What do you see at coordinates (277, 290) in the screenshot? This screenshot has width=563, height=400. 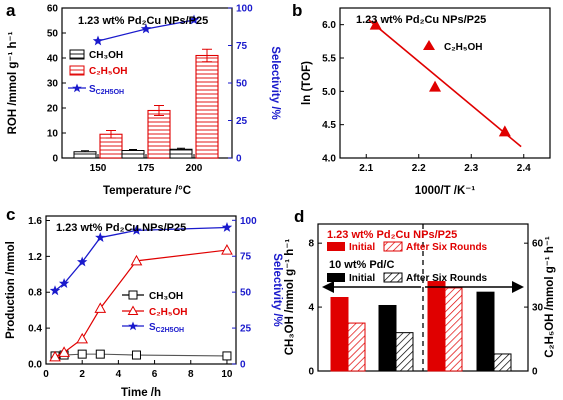 I see `panel-c-y2label: Selectivity /%` at bounding box center [277, 290].